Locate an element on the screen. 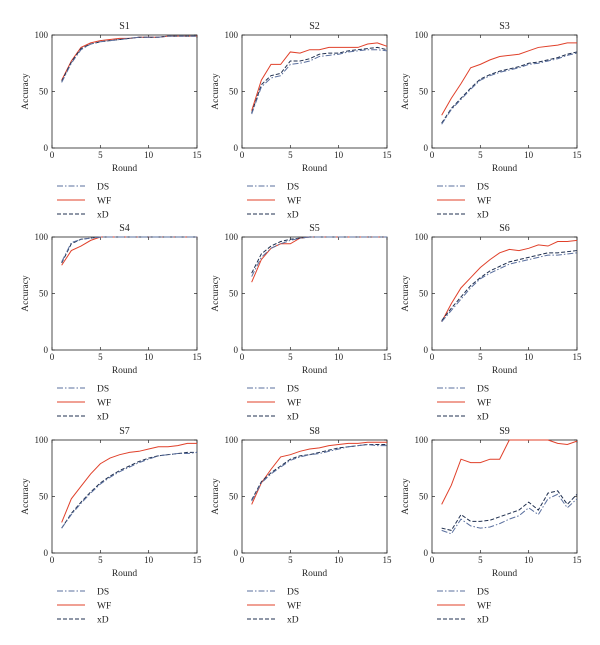 Image resolution: width=600 pixels, height=645 pixels. chart-title: S9 is located at coordinates (504, 431).